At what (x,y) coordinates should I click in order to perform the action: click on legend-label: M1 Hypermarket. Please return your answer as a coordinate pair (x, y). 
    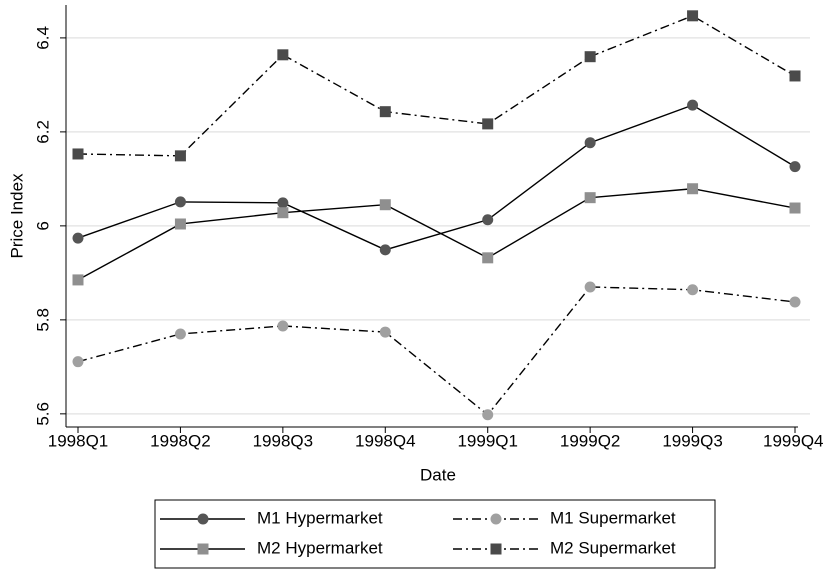
    Looking at the image, I should click on (320, 517).